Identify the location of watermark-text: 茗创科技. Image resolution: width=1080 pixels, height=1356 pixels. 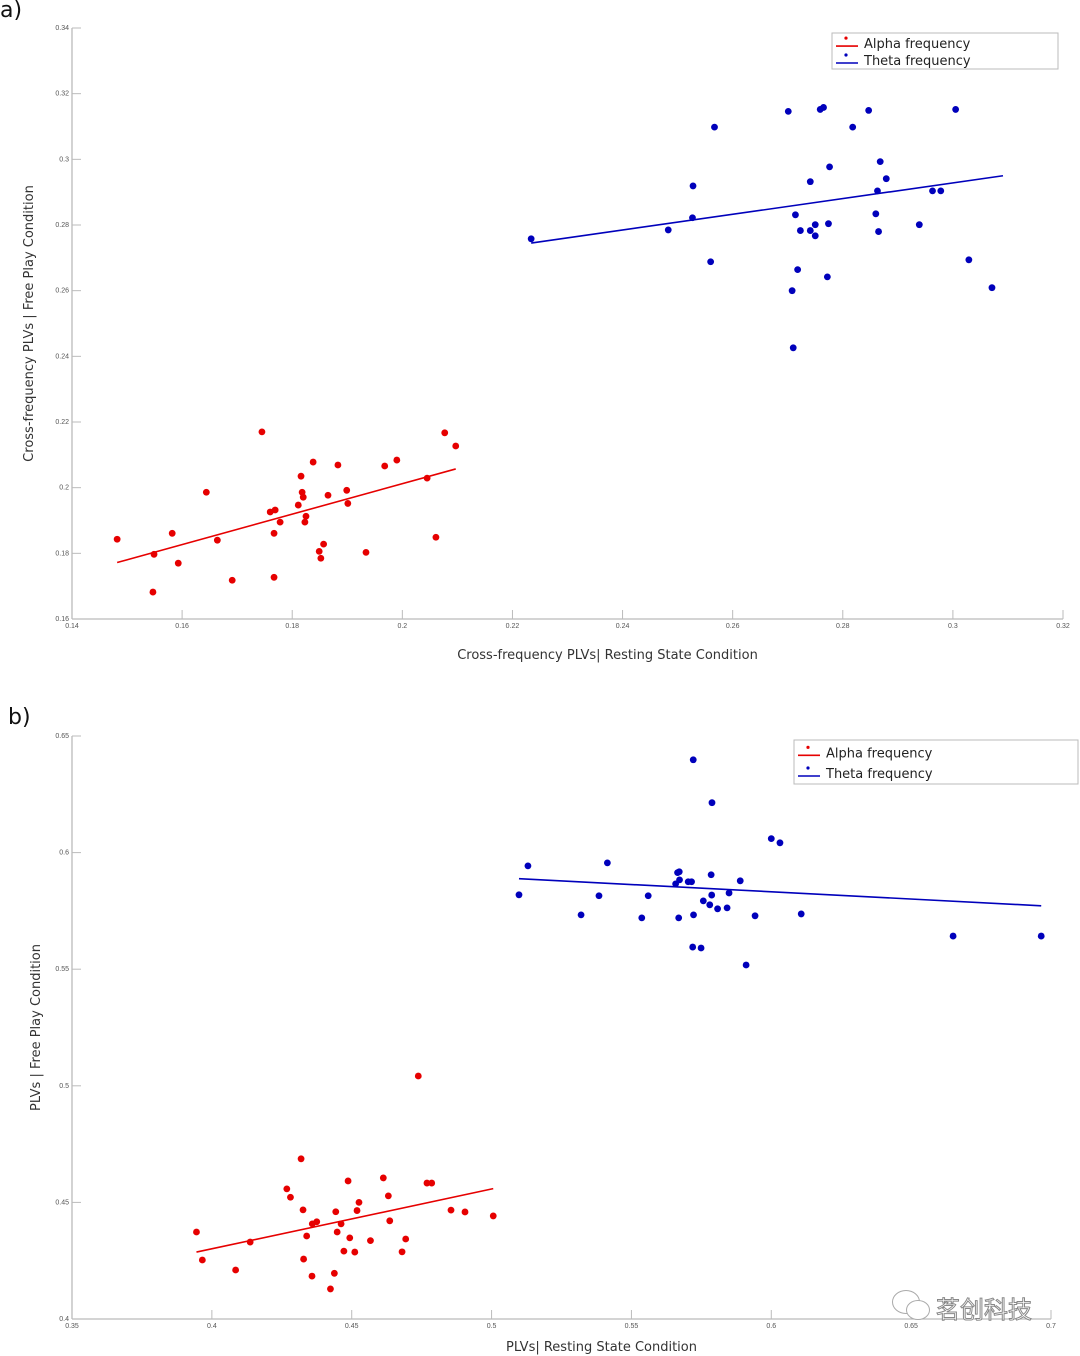
(984, 1310).